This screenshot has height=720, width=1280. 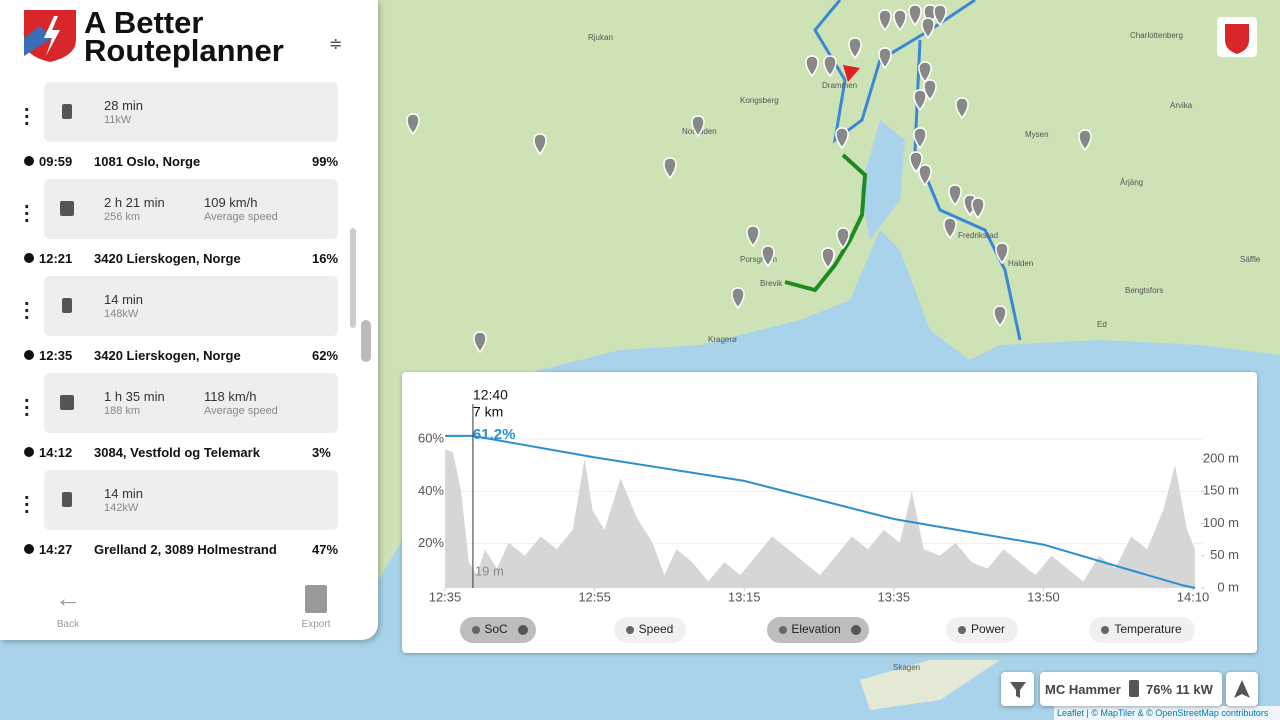 What do you see at coordinates (1017, 689) in the screenshot?
I see `filter-button` at bounding box center [1017, 689].